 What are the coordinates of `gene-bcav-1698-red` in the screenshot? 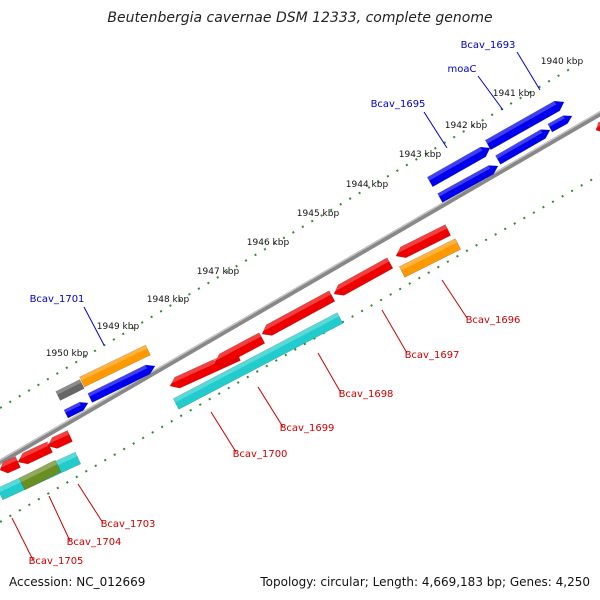 It's located at (297, 313).